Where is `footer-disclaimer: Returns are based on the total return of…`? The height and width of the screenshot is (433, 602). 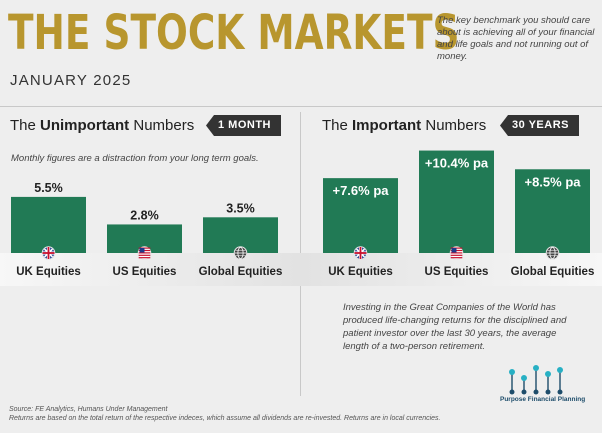 footer-disclaimer: Returns are based on the total return of… is located at coordinates (225, 418).